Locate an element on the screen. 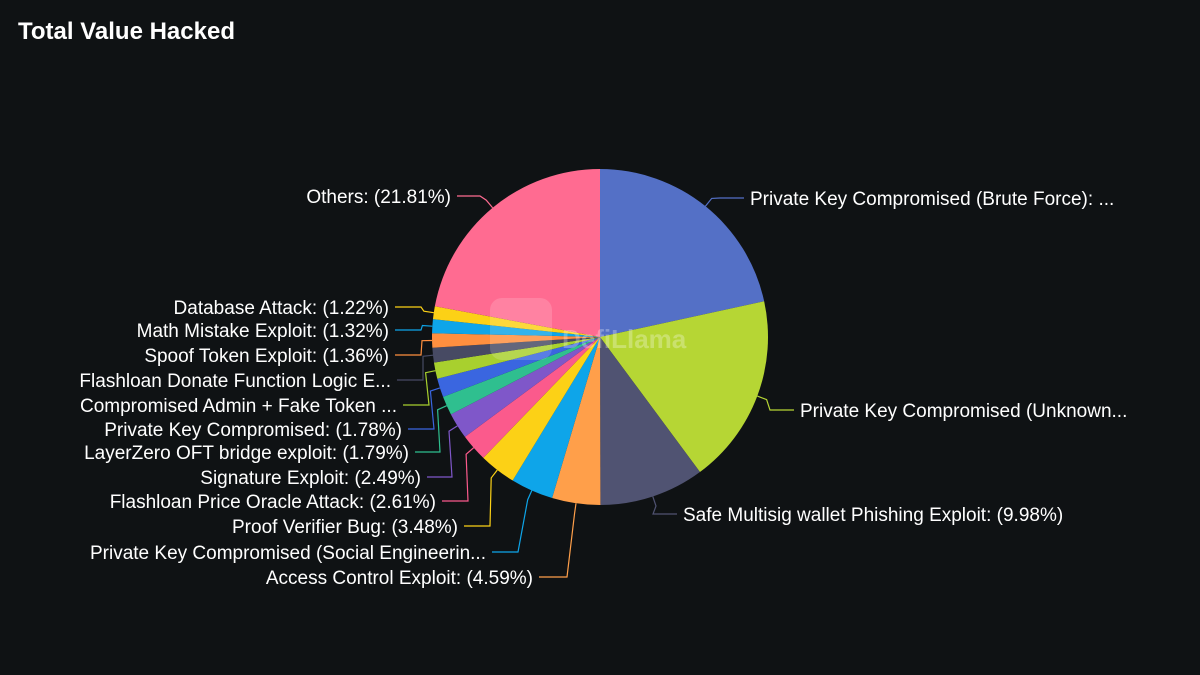 The image size is (1200, 675). slice-label: Database Attack: (1.22%) is located at coordinates (281, 308).